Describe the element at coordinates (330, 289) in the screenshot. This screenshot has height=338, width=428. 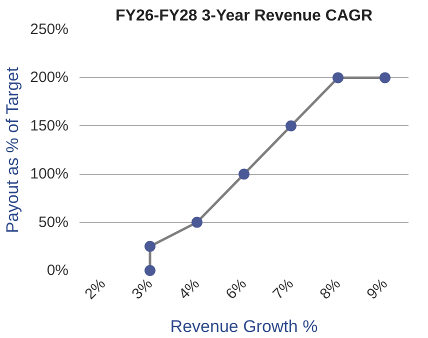
I see `x-tick-label: 8%` at that location.